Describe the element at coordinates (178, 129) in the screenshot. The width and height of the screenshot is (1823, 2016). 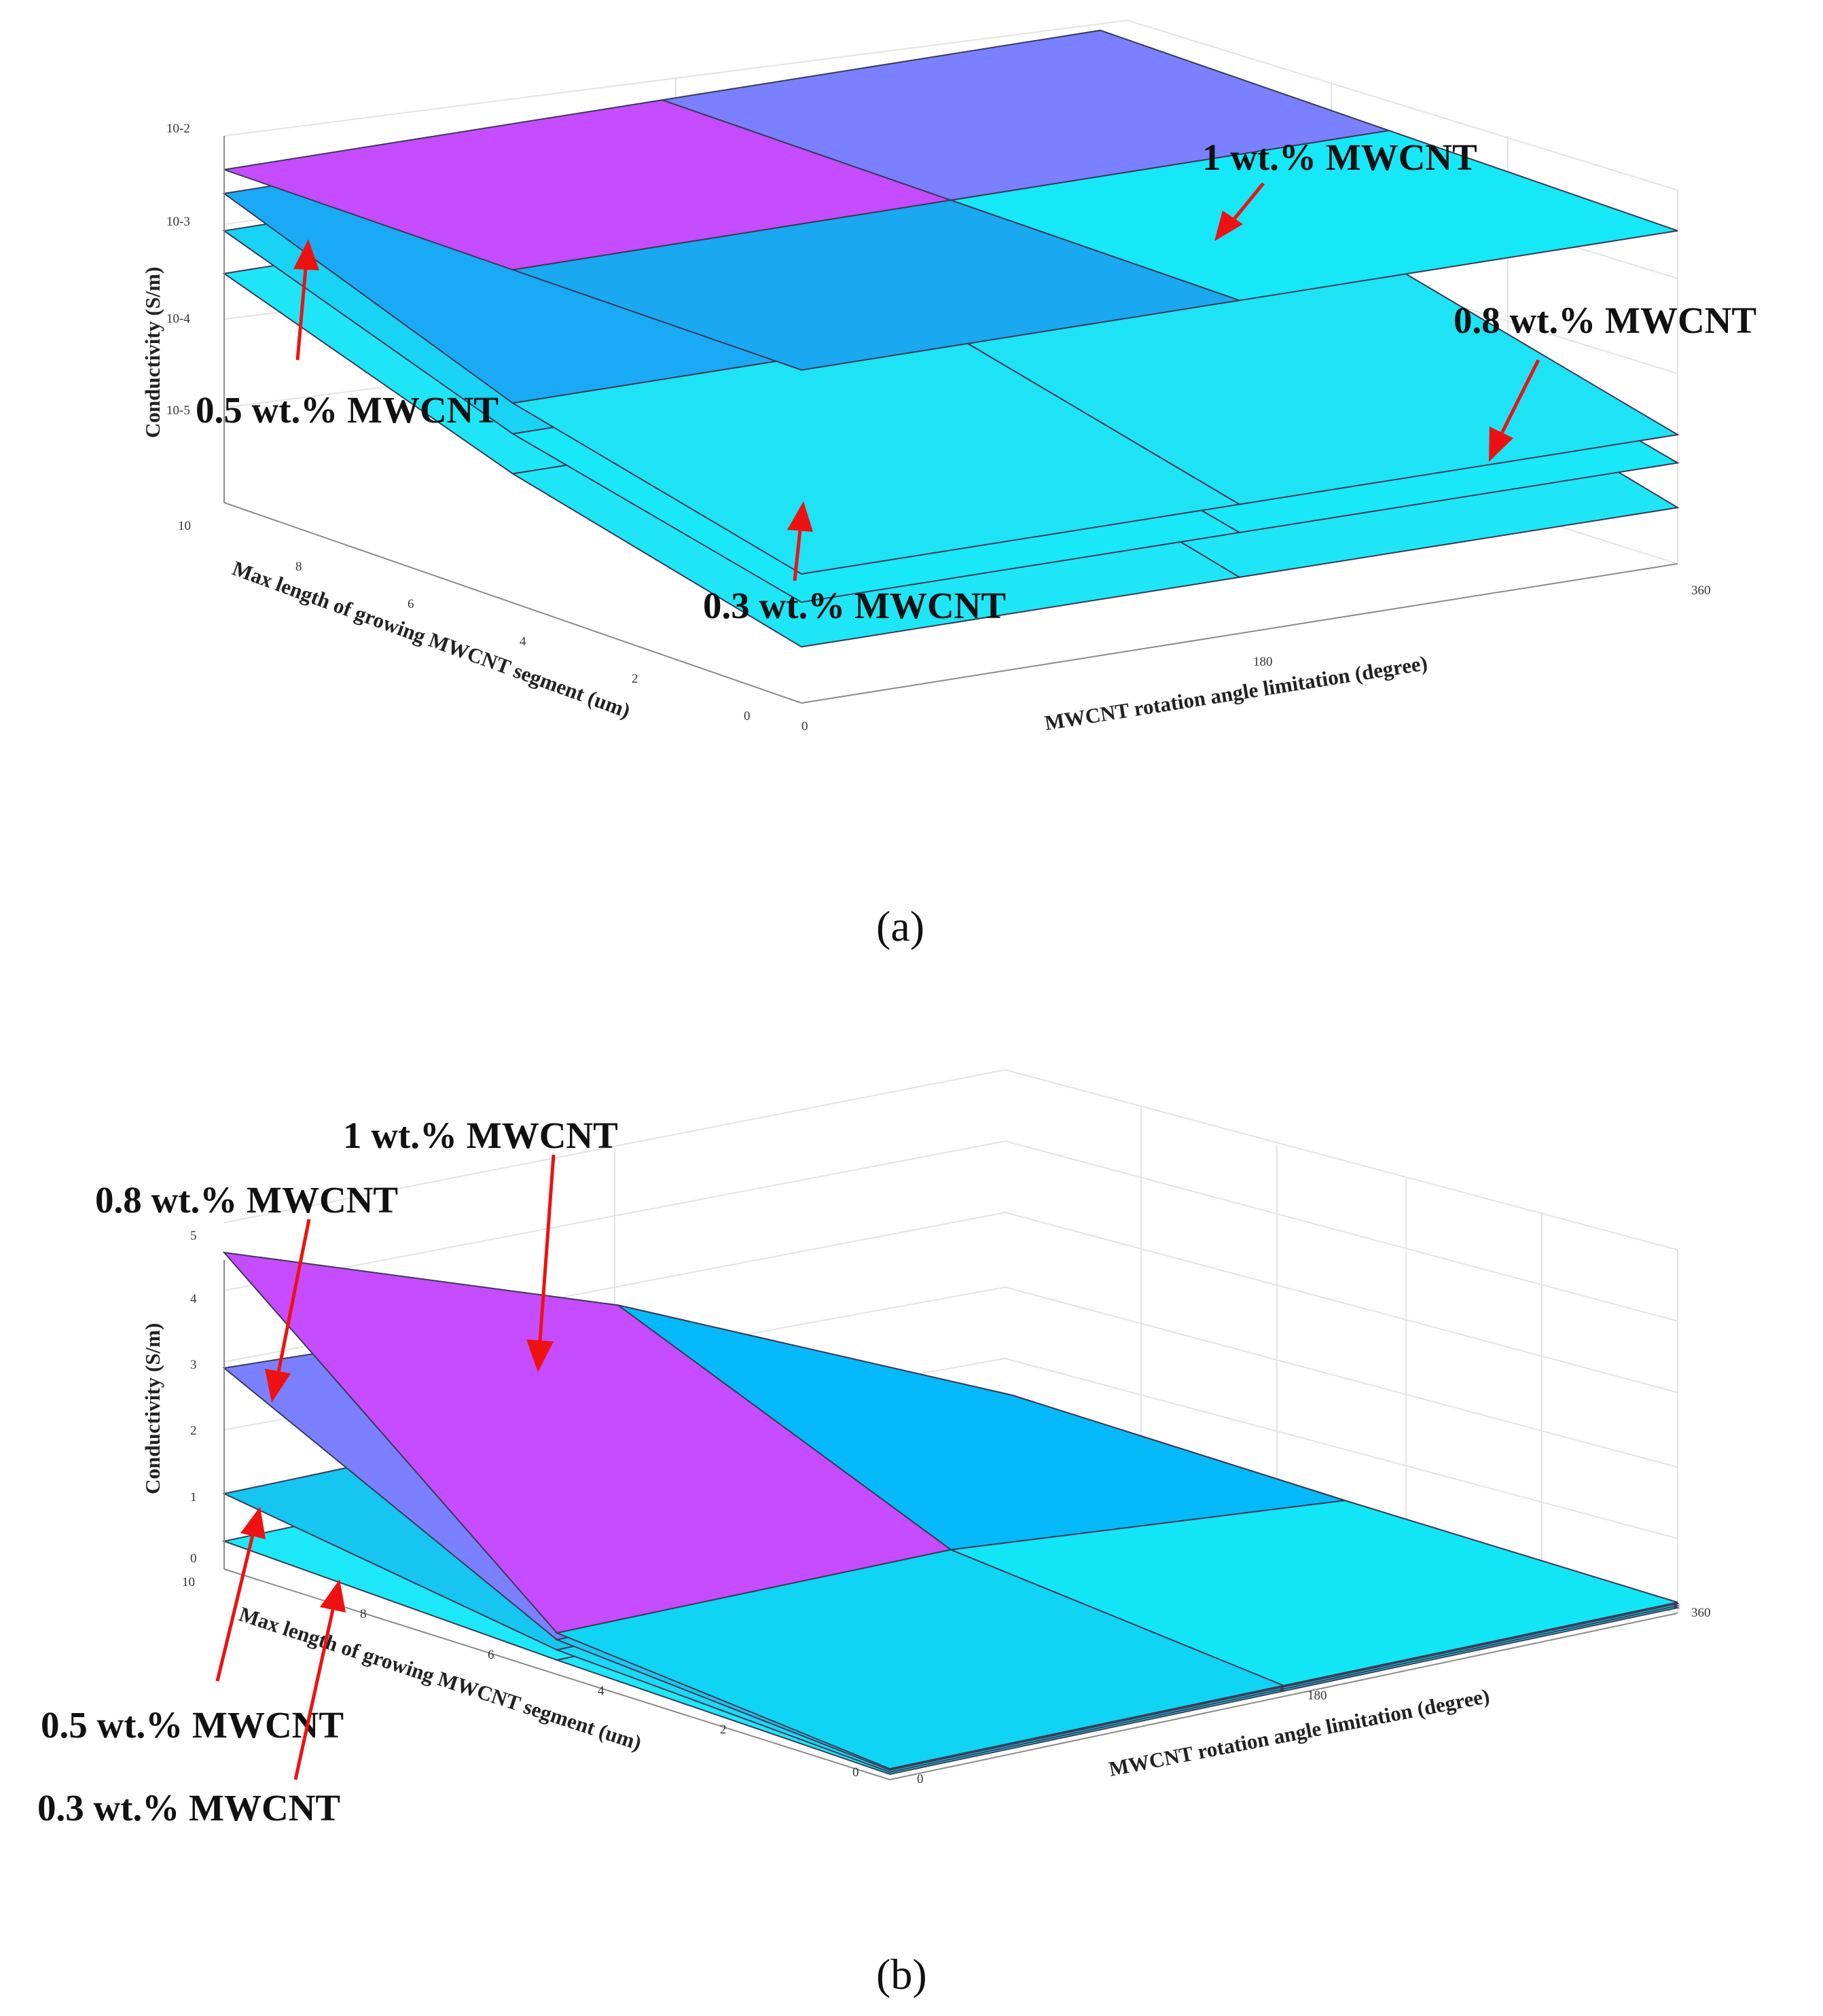
I see `panel-a-z-tick: 10-2` at that location.